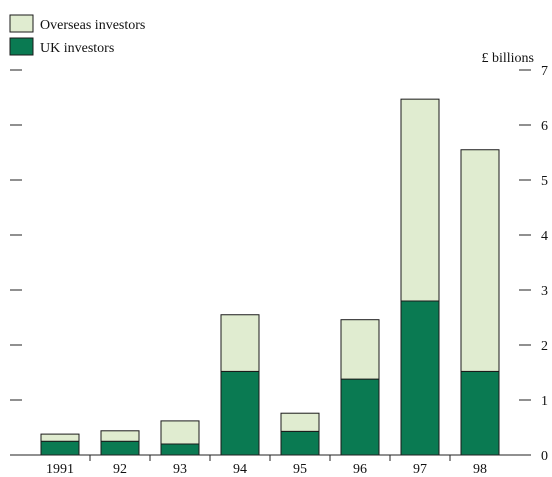 Image resolution: width=552 pixels, height=477 pixels. What do you see at coordinates (544, 264) in the screenshot?
I see `y-tick-labels: 0 1 2 3 4 5 6 7` at bounding box center [544, 264].